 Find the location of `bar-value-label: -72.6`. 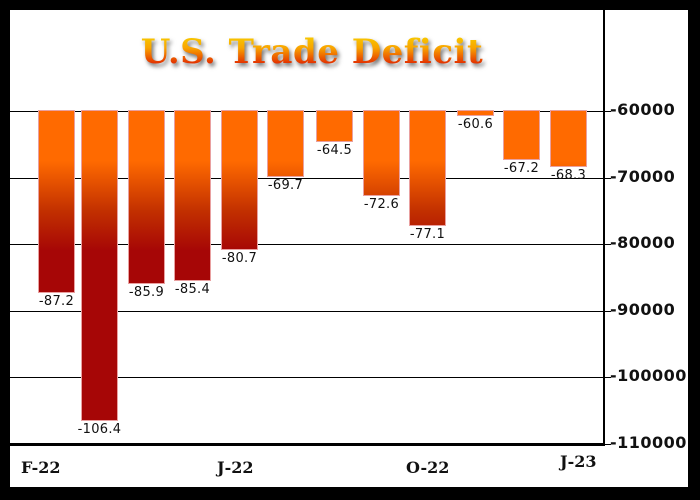

bar-value-label: -72.6 is located at coordinates (381, 204).